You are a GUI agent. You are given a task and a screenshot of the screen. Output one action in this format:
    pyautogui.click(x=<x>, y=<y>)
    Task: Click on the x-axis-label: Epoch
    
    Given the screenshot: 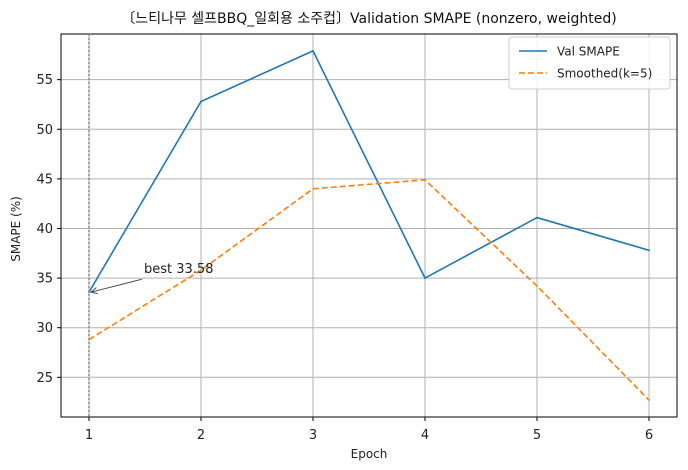 What is the action you would take?
    pyautogui.click(x=369, y=454)
    